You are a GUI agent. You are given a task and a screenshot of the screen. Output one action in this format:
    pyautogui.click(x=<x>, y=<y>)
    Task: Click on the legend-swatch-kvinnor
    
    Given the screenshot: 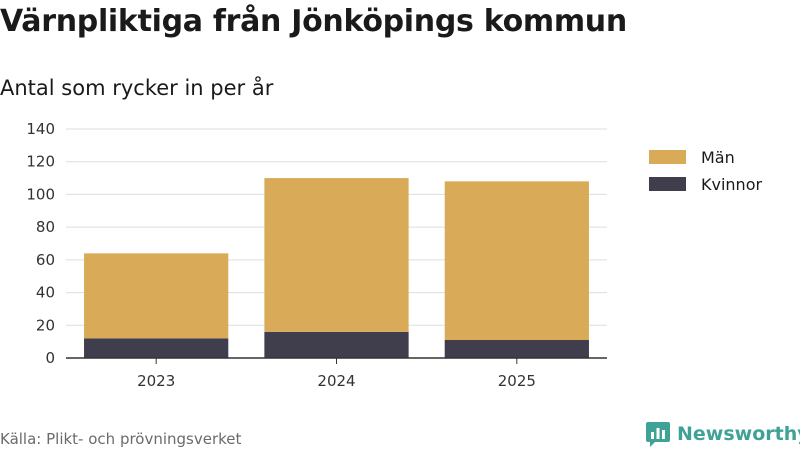 What is the action you would take?
    pyautogui.click(x=667, y=184)
    